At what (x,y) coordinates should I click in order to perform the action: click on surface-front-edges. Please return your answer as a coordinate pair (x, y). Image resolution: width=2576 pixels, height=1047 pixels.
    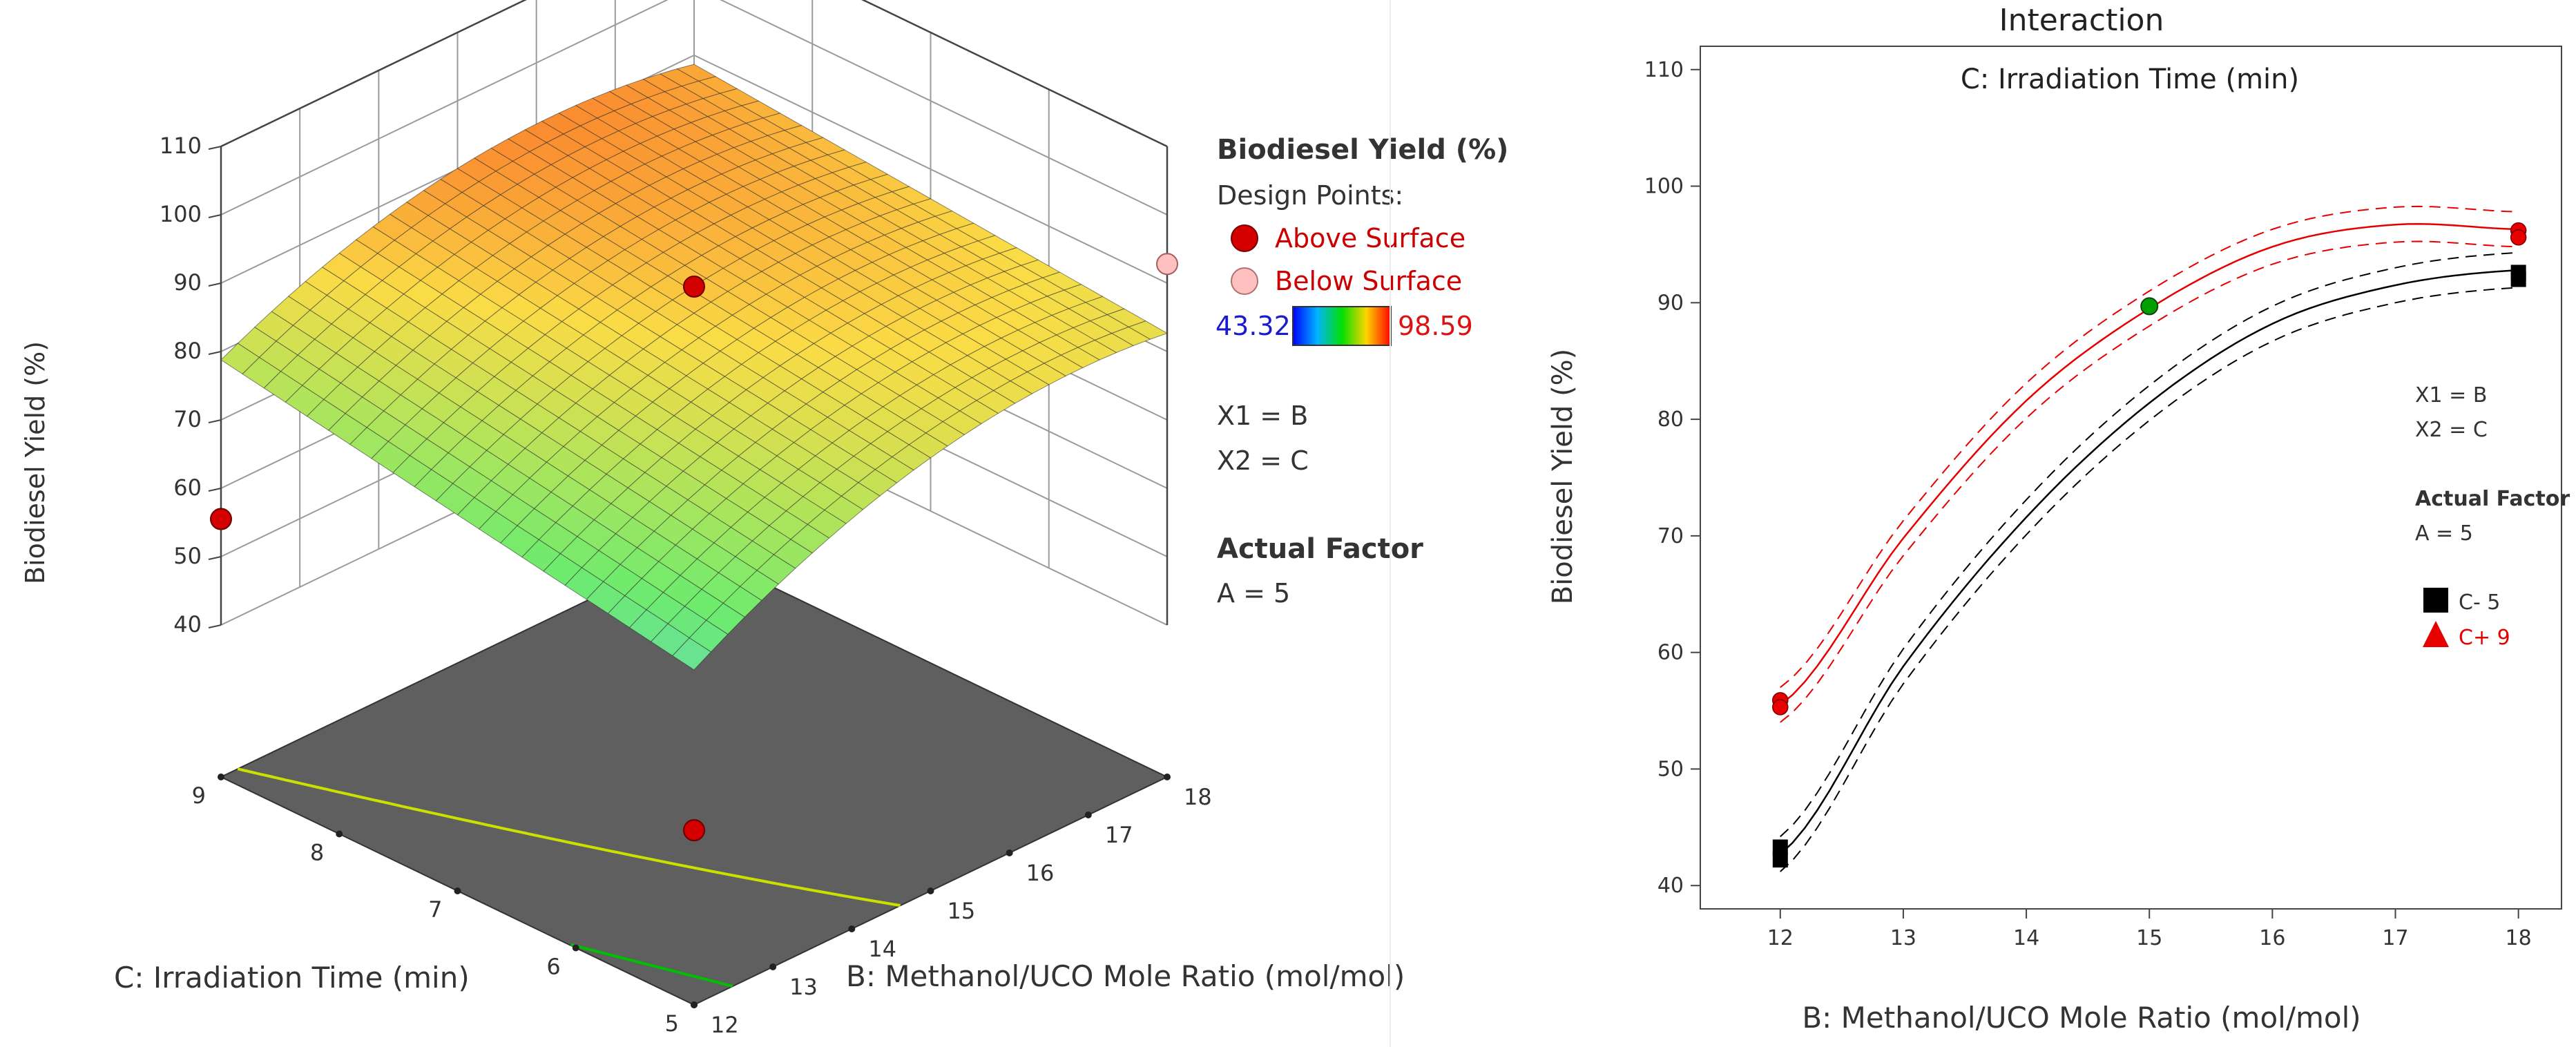
    Looking at the image, I should click on (694, 74).